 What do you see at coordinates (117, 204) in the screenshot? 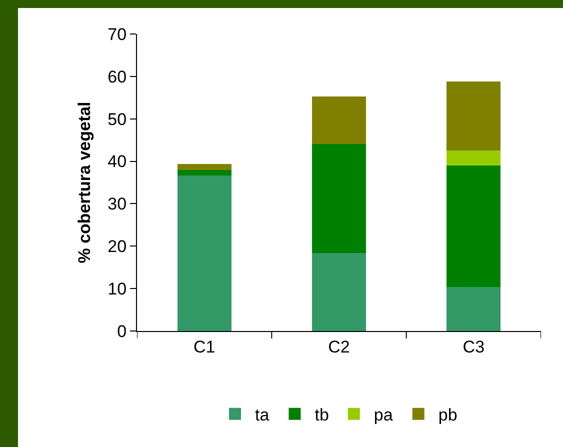
I see `y-tick-label: 30` at bounding box center [117, 204].